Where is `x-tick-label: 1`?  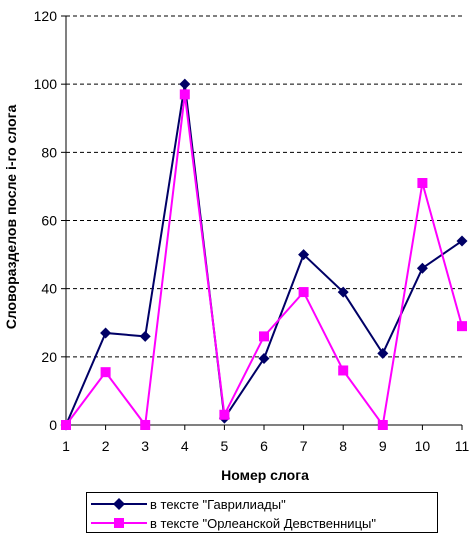
x-tick-label: 1 is located at coordinates (66, 446).